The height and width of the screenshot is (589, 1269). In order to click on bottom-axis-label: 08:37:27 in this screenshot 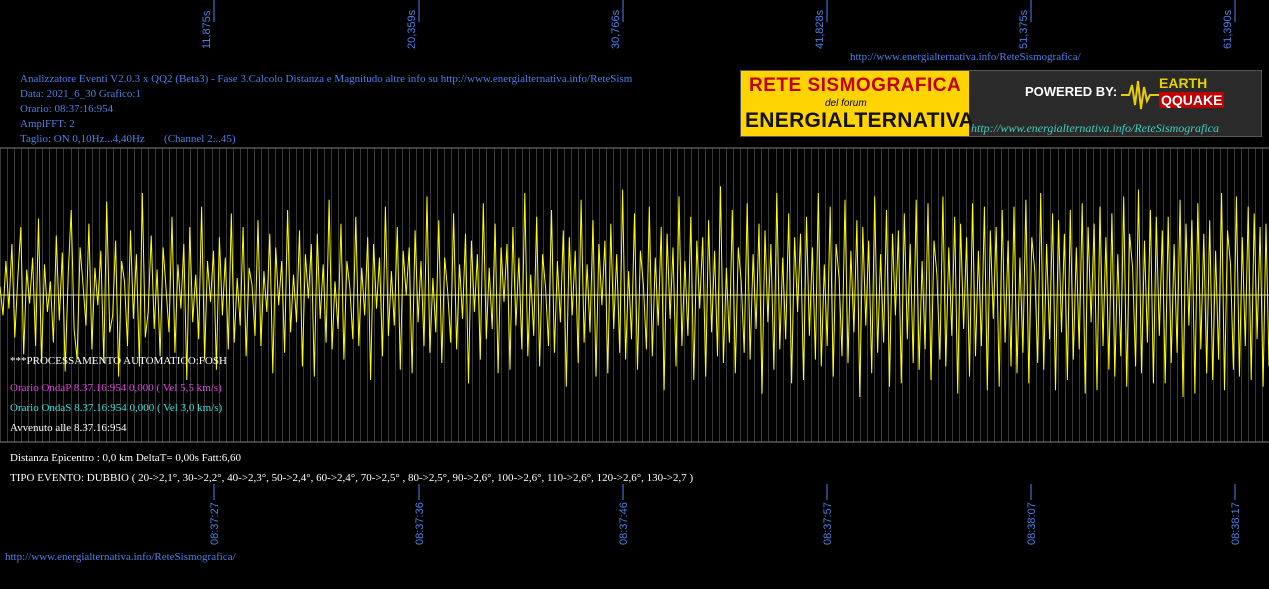, I will do `click(215, 523)`.